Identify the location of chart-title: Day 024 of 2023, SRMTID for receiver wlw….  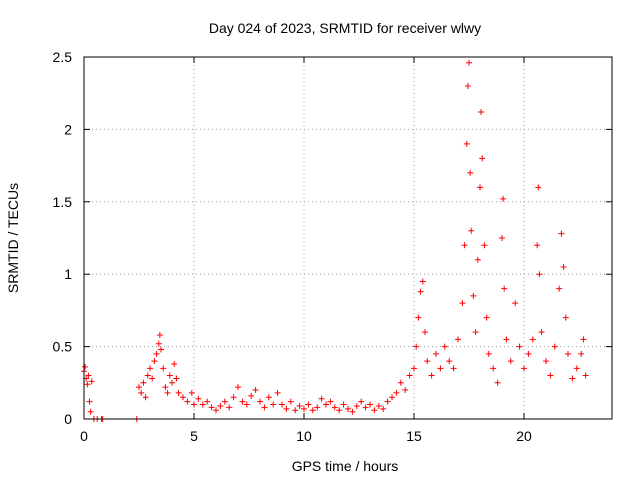
(345, 28).